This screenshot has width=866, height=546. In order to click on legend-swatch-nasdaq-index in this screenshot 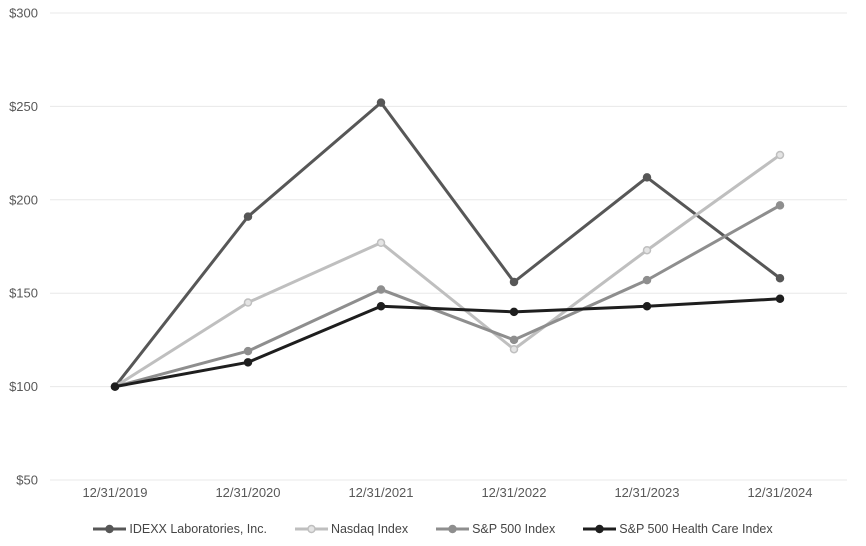, I will do `click(311, 529)`.